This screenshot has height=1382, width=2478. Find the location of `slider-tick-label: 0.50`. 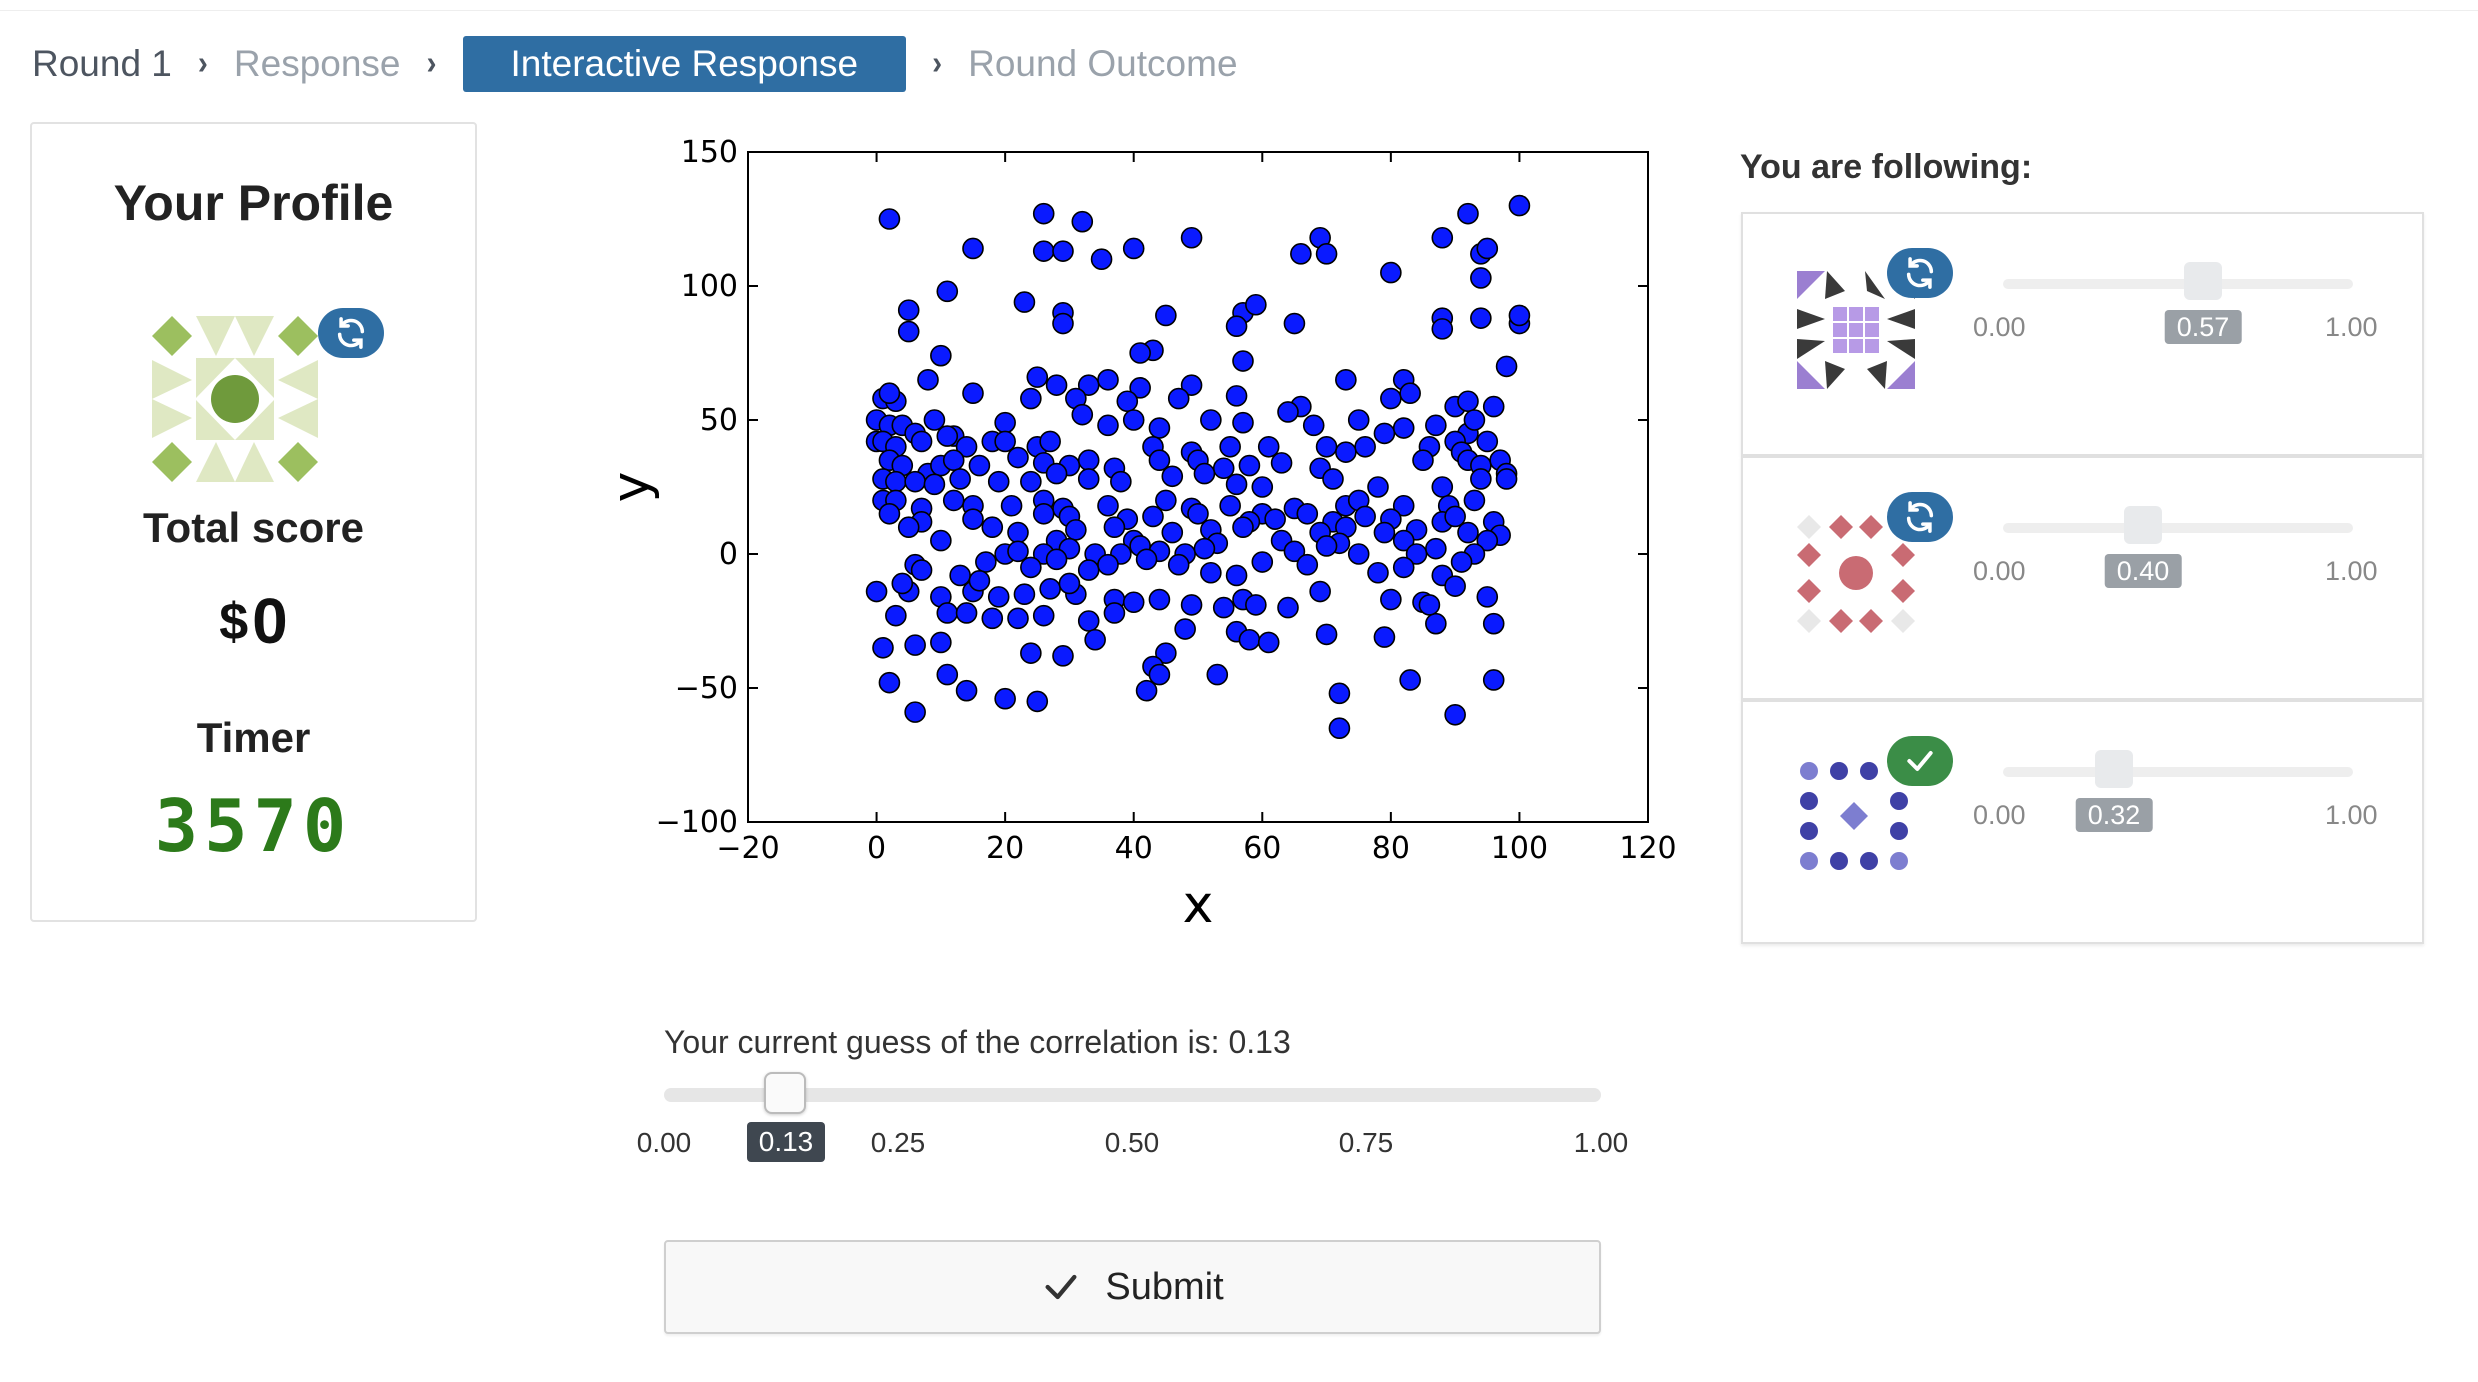

slider-tick-label: 0.50 is located at coordinates (1132, 1142).